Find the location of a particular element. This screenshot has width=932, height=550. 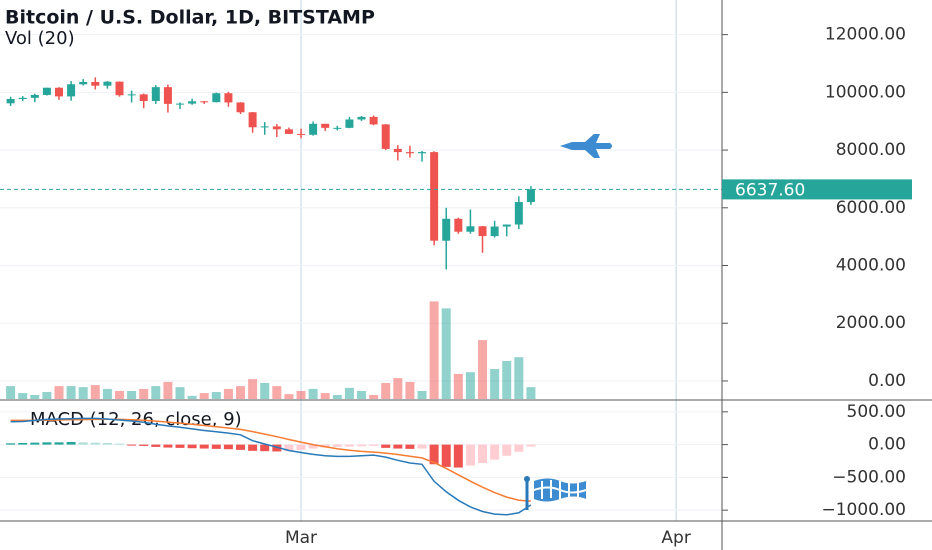

last-price-box is located at coordinates (817, 189).